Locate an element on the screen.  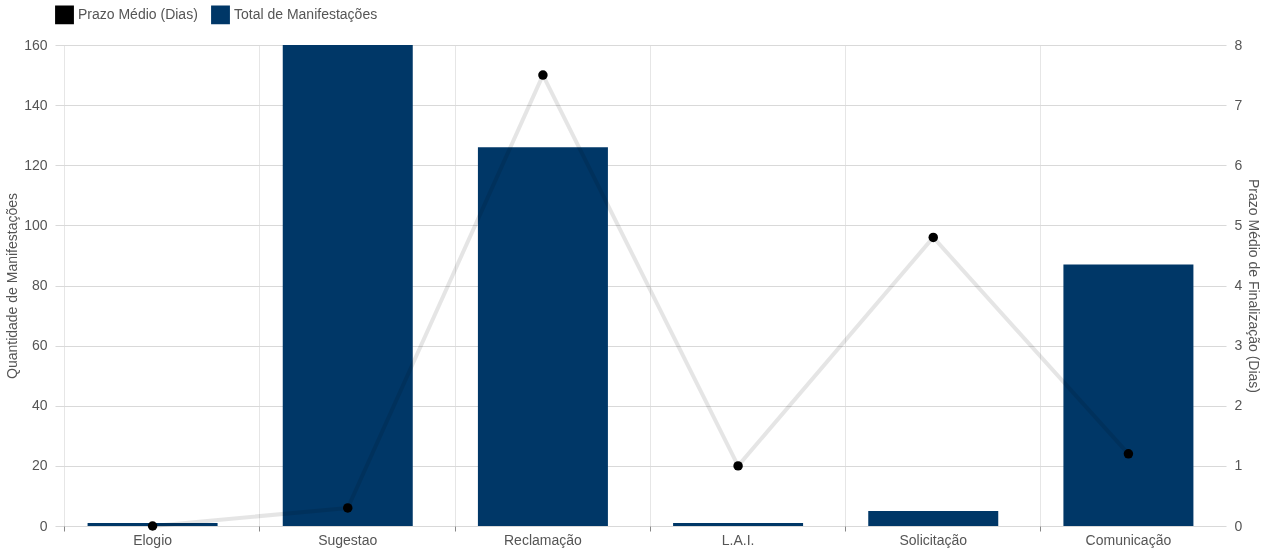
y2-tick-label: 4 is located at coordinates (1238, 285).